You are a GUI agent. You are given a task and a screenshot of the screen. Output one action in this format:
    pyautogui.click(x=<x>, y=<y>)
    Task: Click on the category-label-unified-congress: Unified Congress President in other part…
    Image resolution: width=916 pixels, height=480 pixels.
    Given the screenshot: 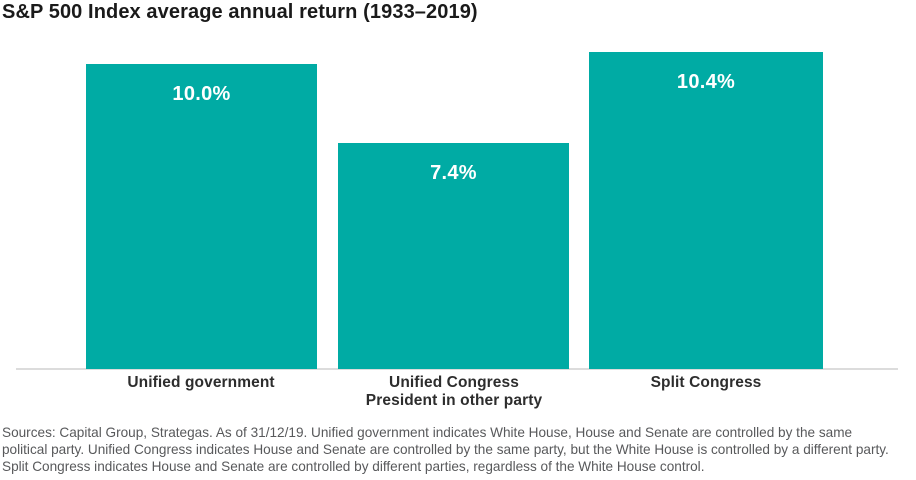 What is the action you would take?
    pyautogui.click(x=454, y=392)
    